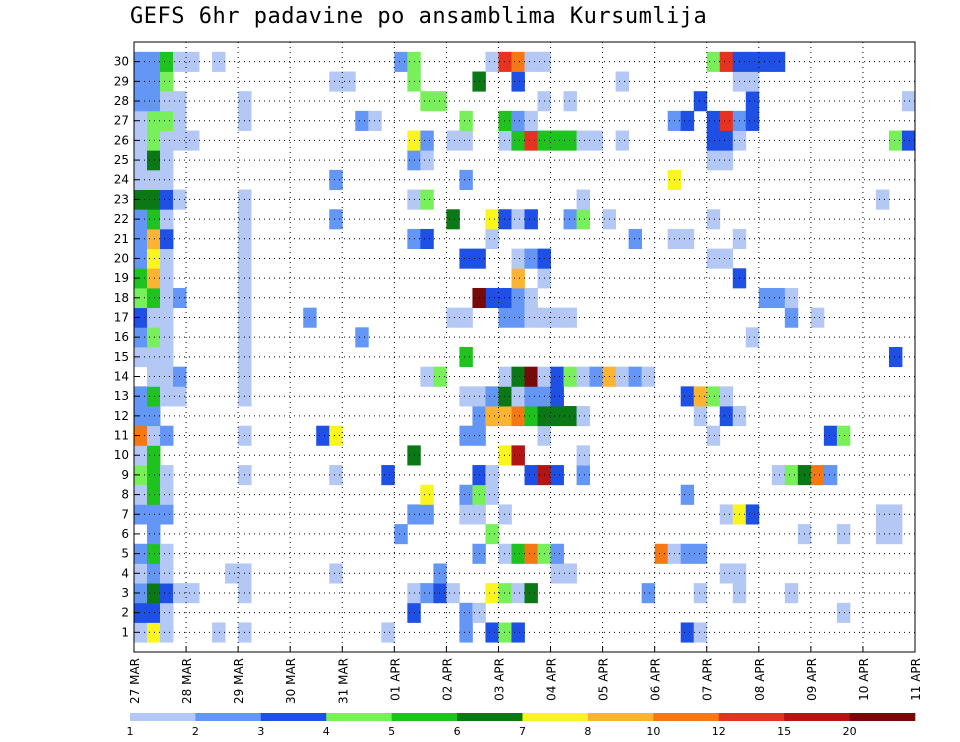 The image size is (960, 742). Describe the element at coordinates (125, 593) in the screenshot. I see `y-tick-label: 3` at that location.